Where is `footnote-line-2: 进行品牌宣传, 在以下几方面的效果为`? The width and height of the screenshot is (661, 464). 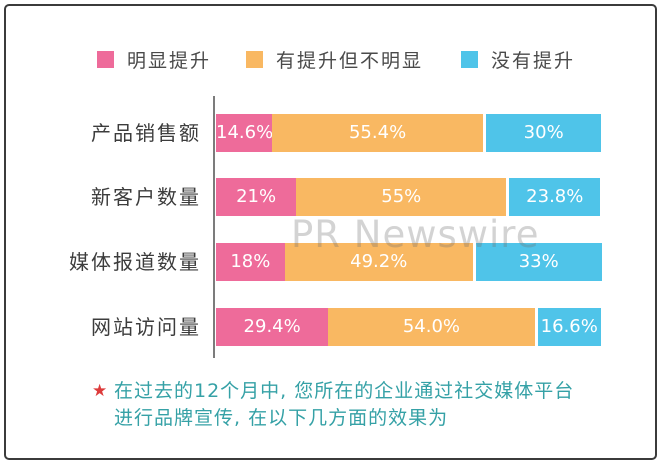
footnote-line-2: 进行品牌宣传, 在以下几方面的效果为 is located at coordinates (281, 418).